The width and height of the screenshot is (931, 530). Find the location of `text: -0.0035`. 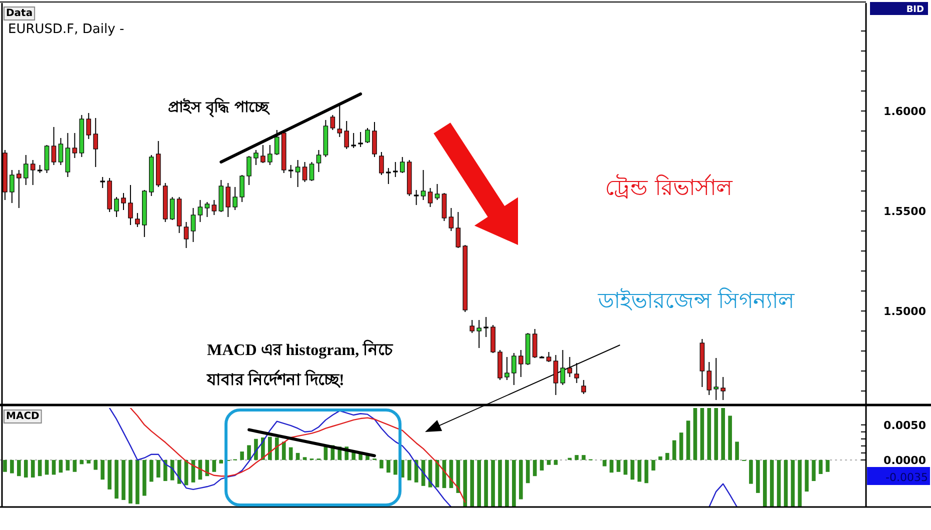

text: -0.0035 is located at coordinates (907, 477).